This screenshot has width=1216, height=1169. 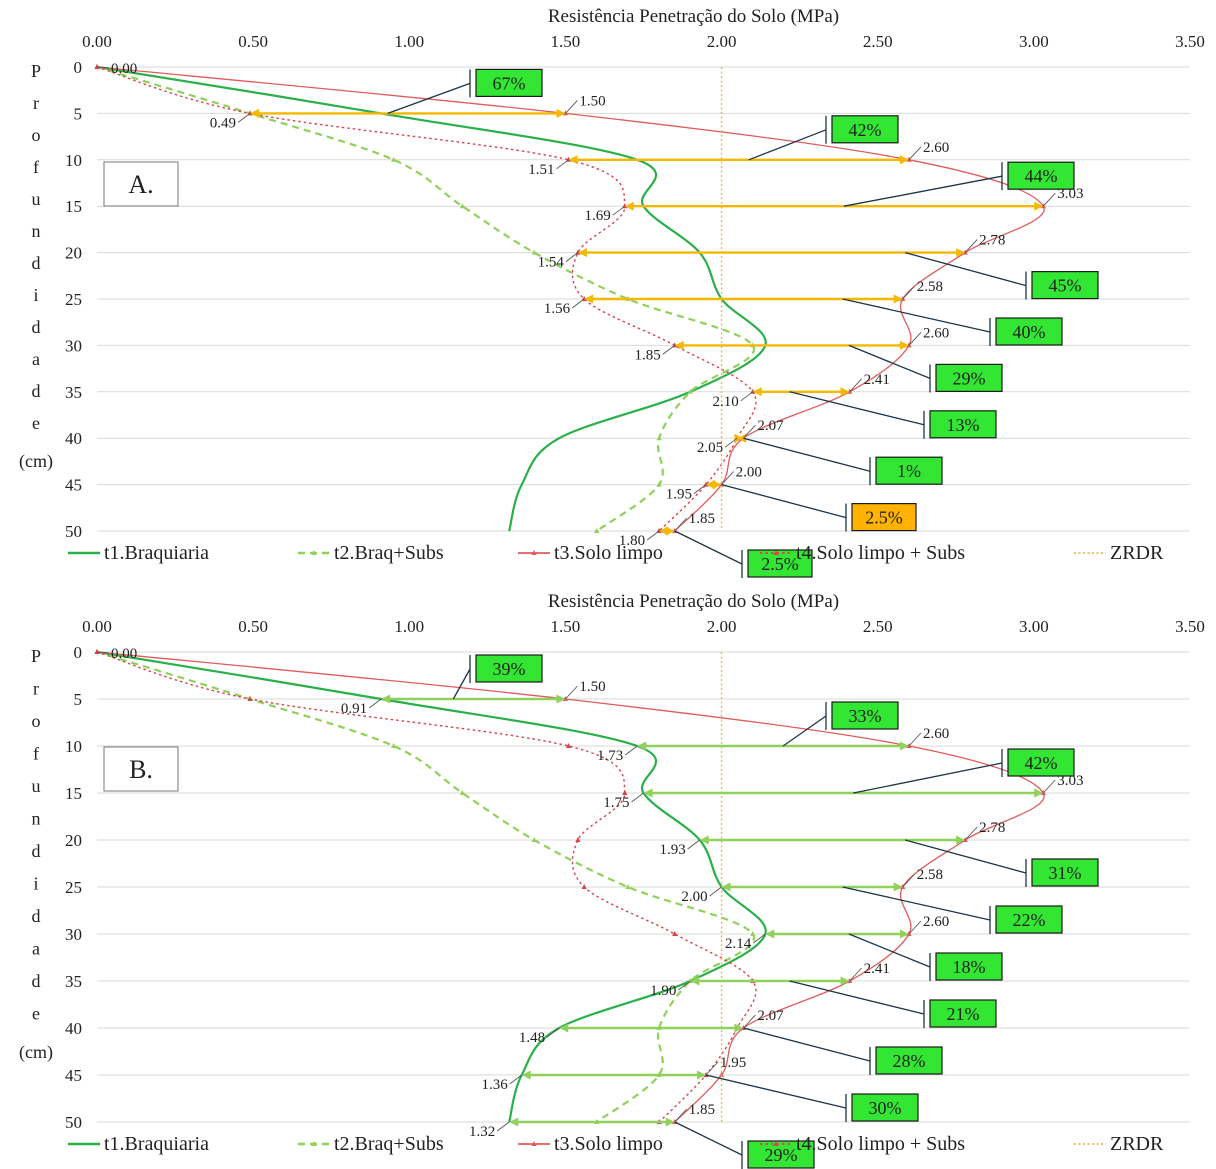 I want to click on percent-badge-label: 39%, so click(x=509, y=669).